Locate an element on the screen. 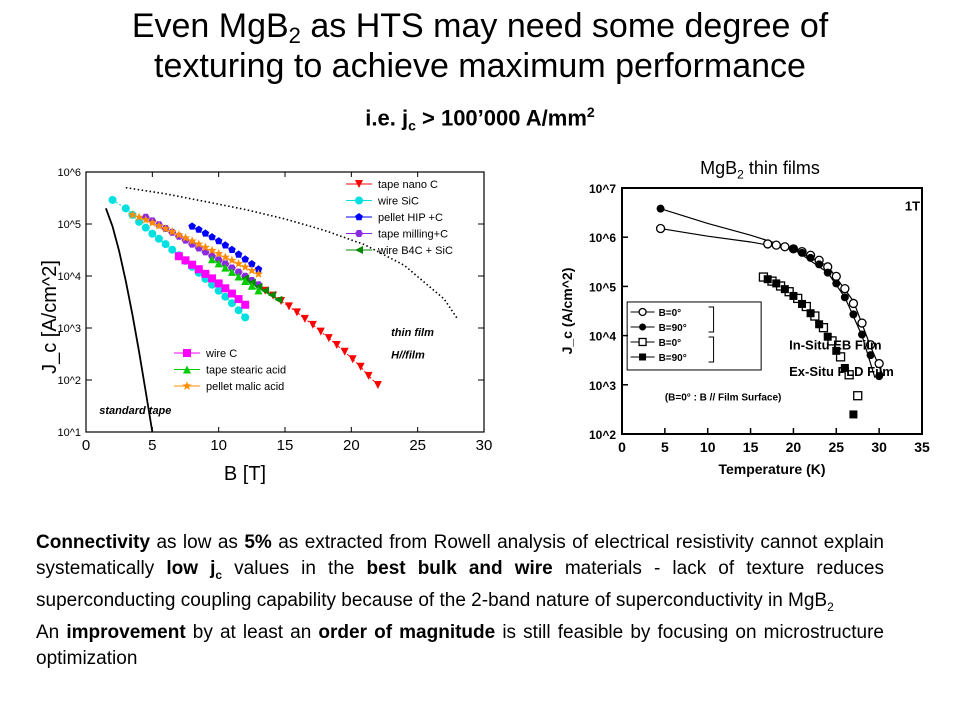 The height and width of the screenshot is (720, 960). x-tick-label: 30 is located at coordinates (879, 447).